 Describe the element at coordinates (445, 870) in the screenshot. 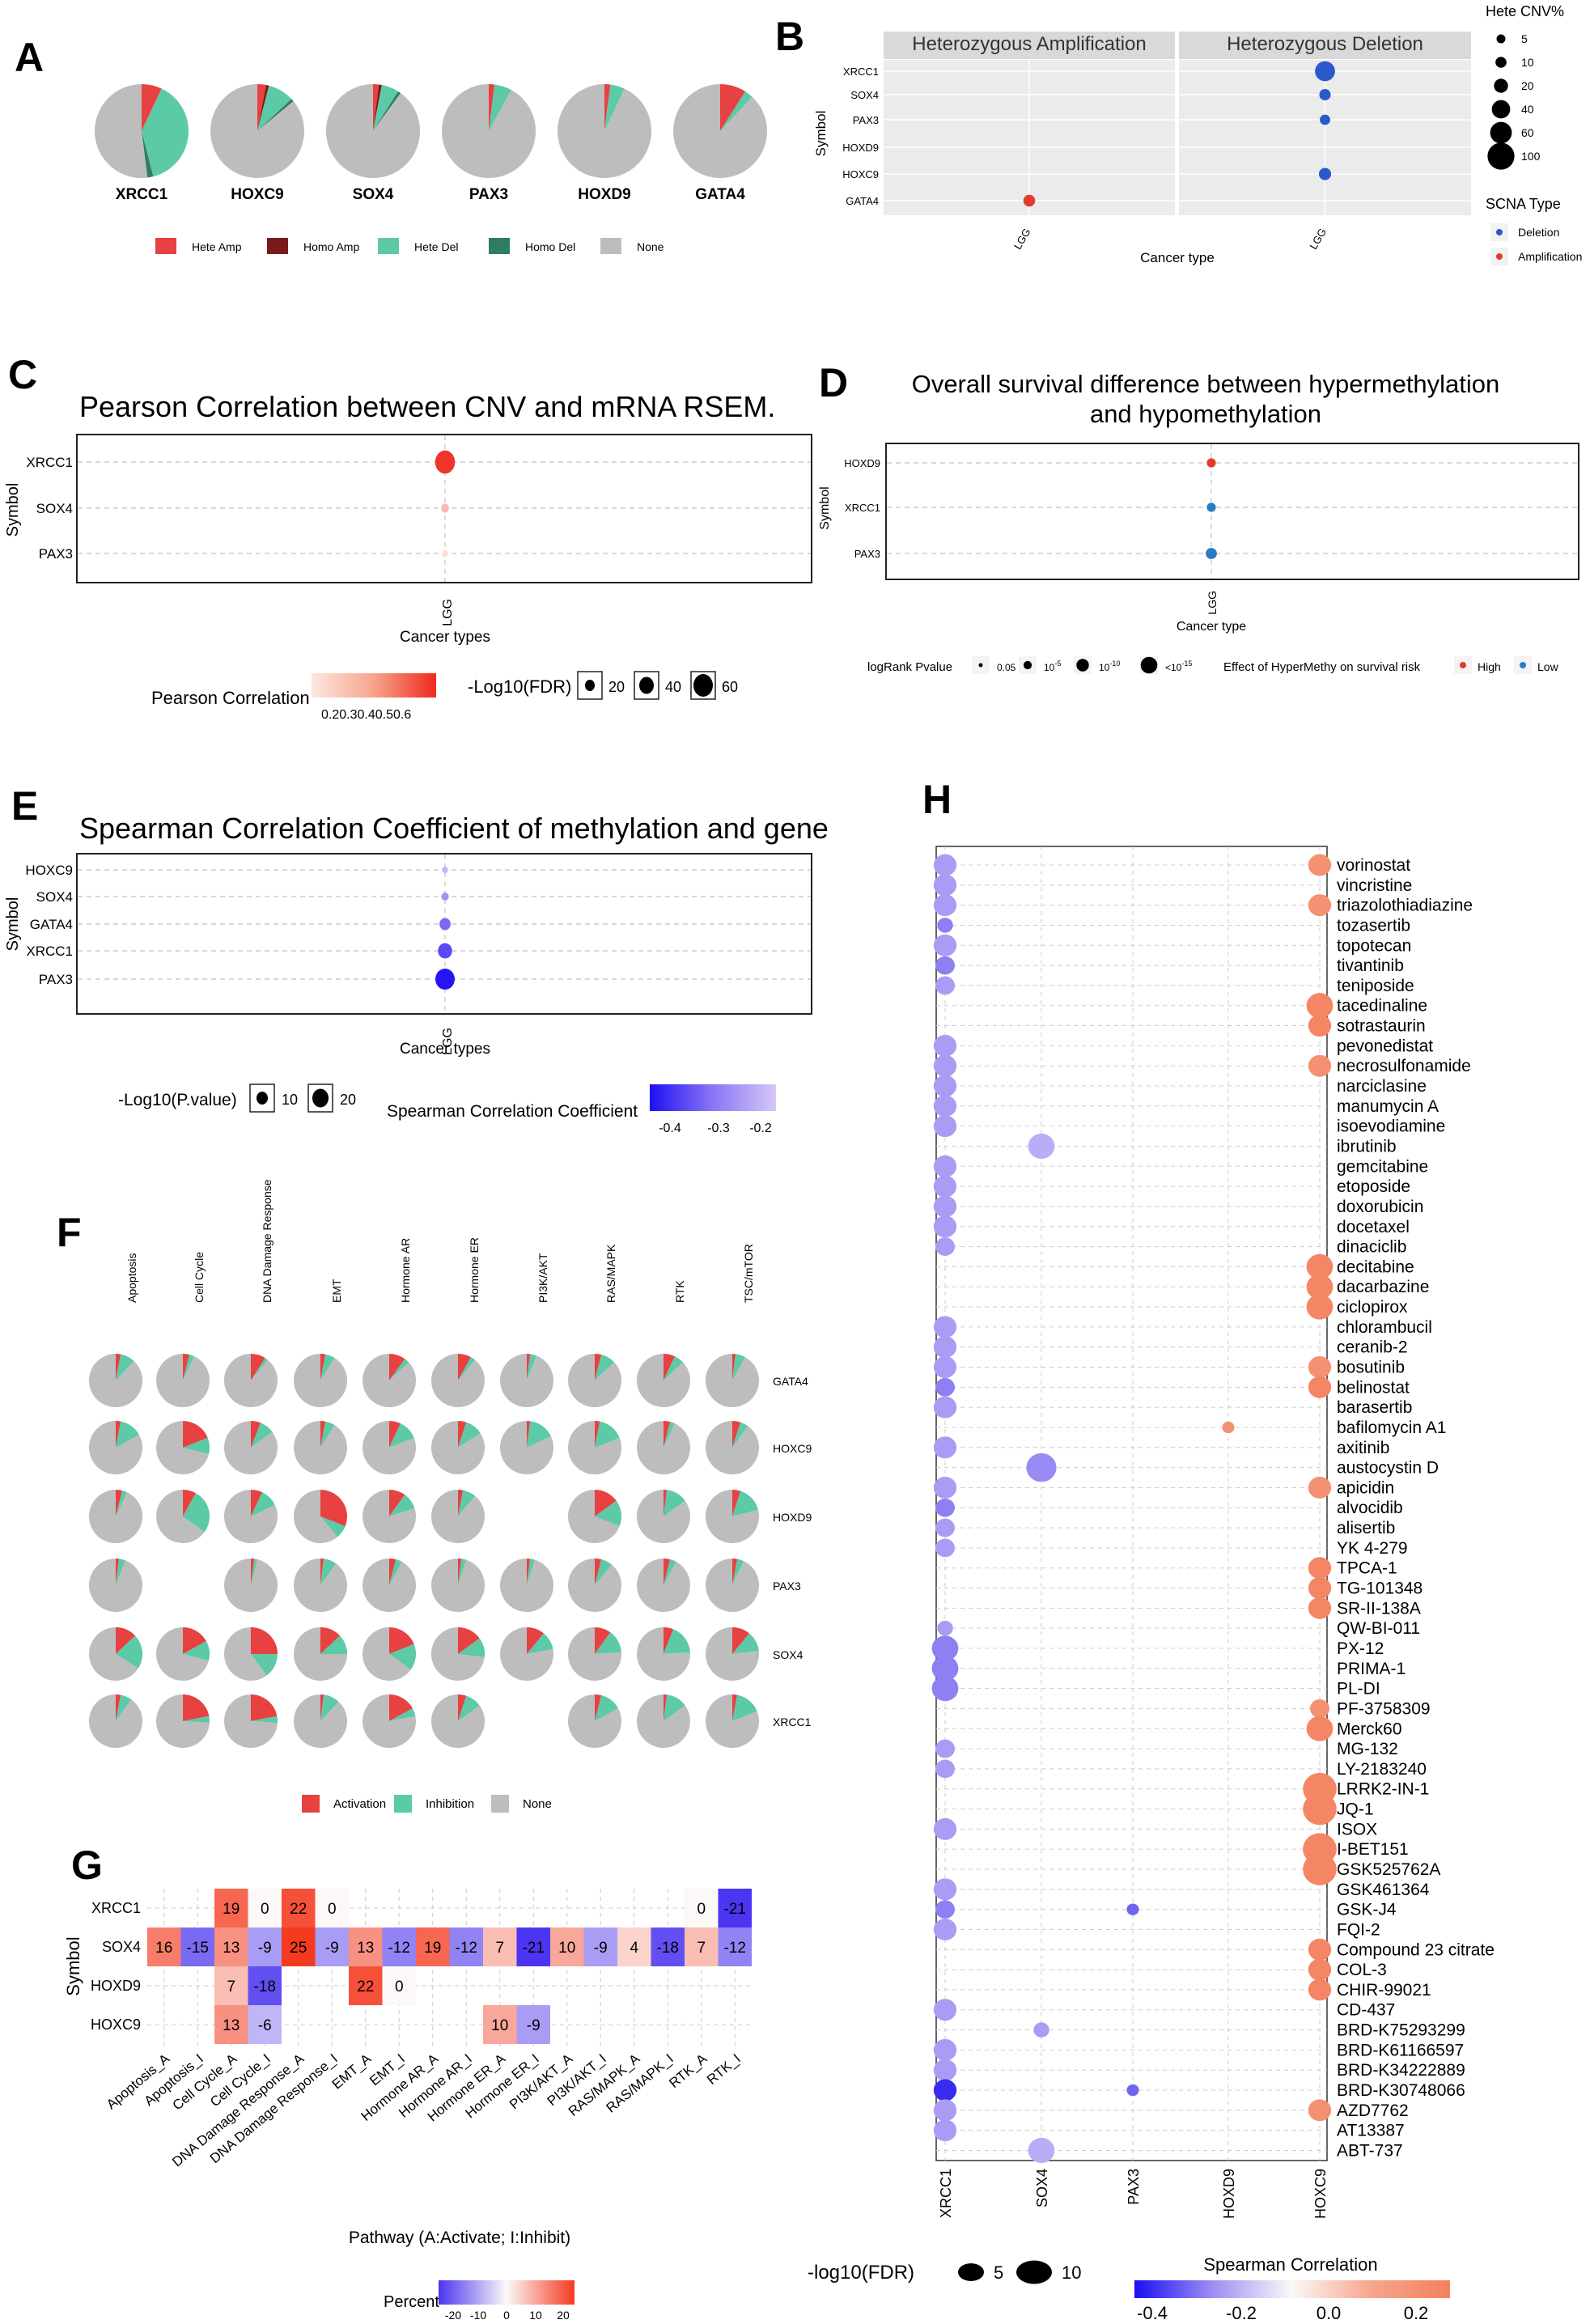

I see `point-hoxc9` at that location.